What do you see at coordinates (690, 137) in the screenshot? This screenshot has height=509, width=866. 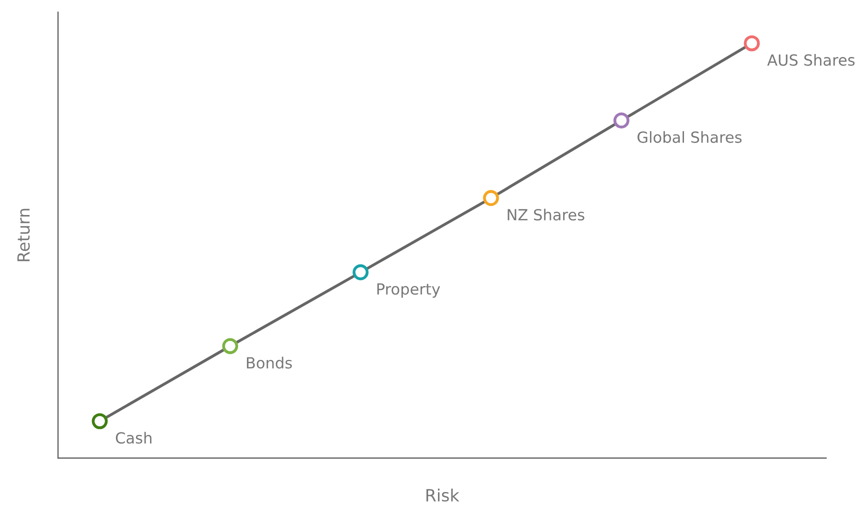 I see `annotation: Global Shares` at bounding box center [690, 137].